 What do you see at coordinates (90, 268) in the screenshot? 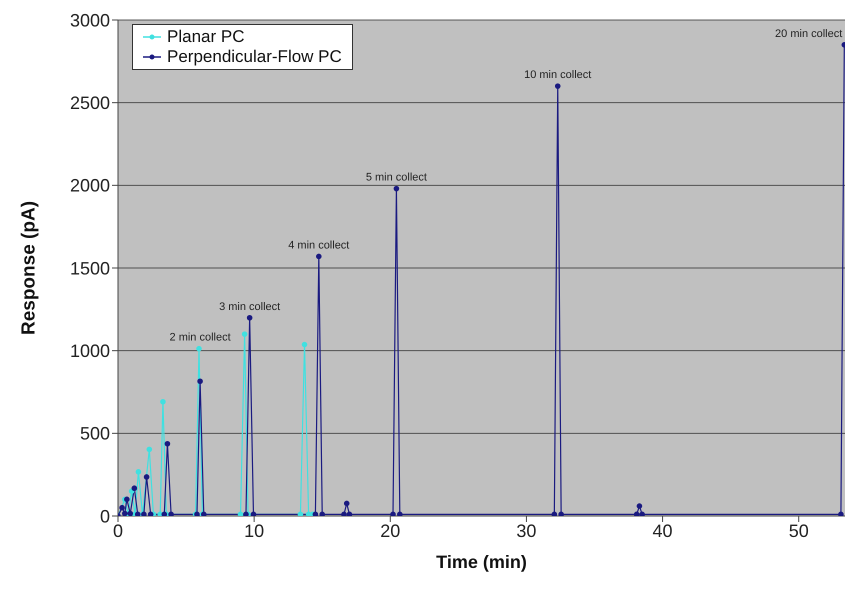
I see `y-tick-label: 1500` at bounding box center [90, 268].